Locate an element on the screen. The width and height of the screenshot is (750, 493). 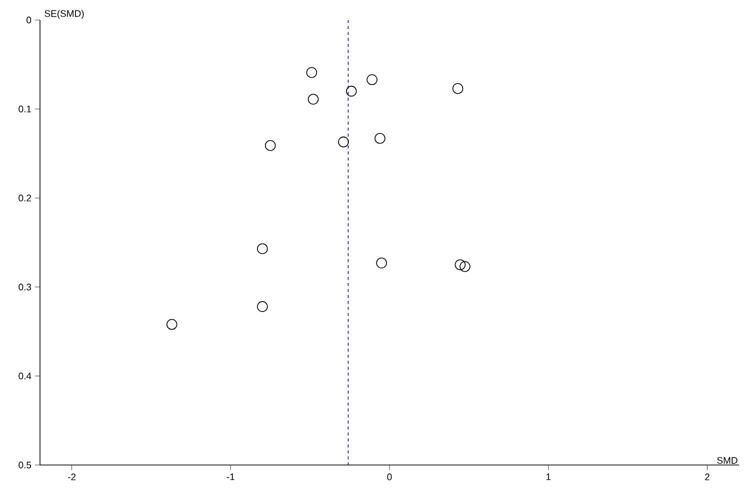
x-tick-label: -1 is located at coordinates (230, 477).